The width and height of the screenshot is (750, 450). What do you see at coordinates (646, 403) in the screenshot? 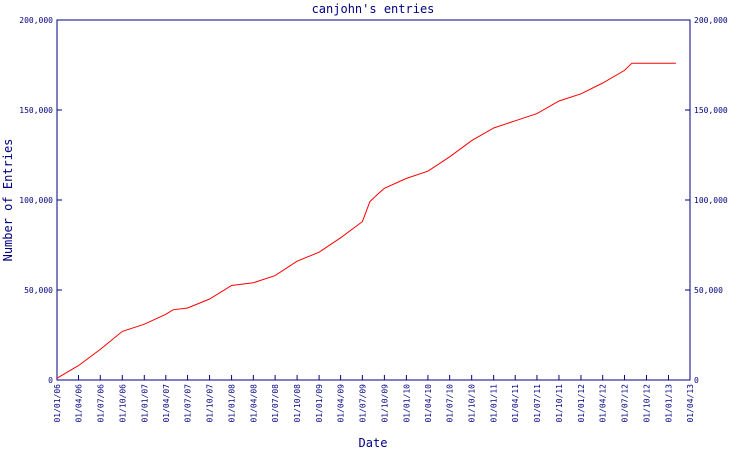
I see `x-tick-label: 01/10/12` at bounding box center [646, 403].